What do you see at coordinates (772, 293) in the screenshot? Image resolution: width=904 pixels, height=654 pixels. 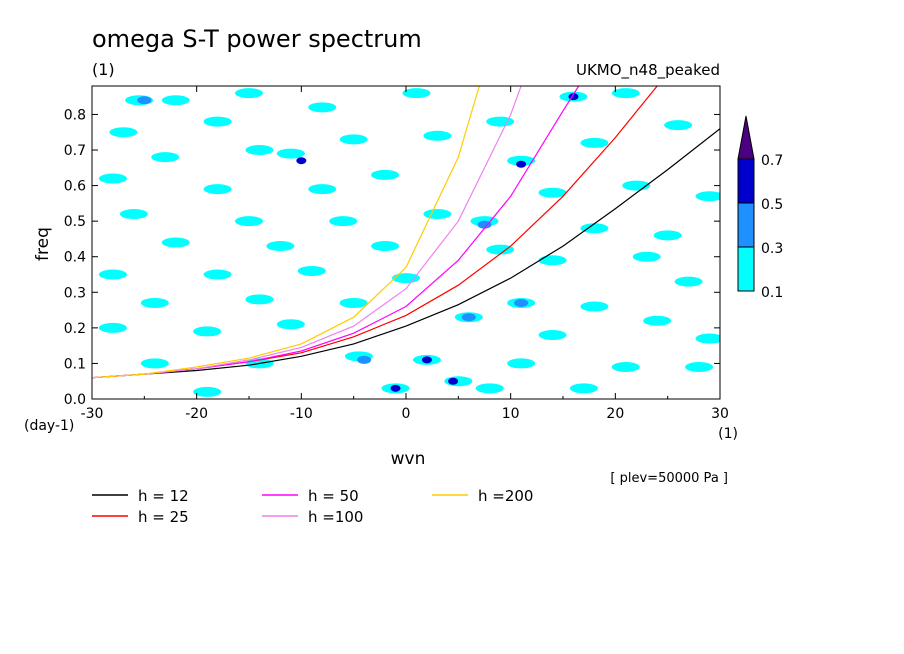 I see `colorbar-label: 0.1` at bounding box center [772, 293].